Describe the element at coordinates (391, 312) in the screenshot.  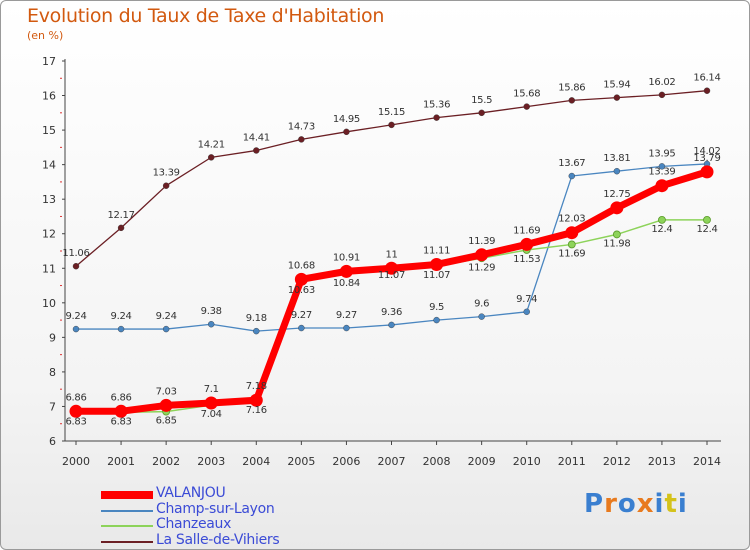
I see `data-label-champ-sur-layon: 9.36` at that location.